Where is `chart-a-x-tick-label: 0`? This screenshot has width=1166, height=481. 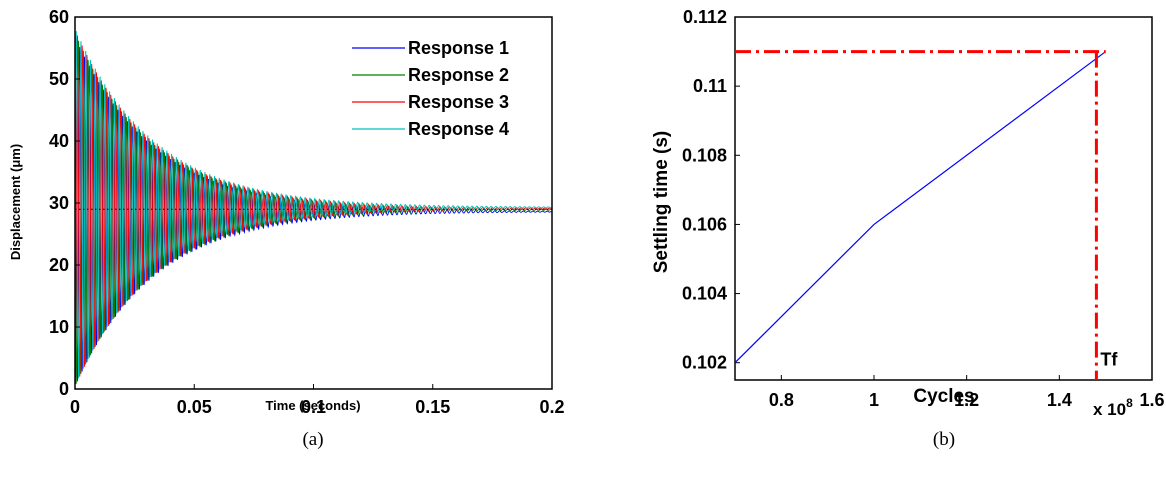
chart-a-x-tick-label: 0 is located at coordinates (75, 407).